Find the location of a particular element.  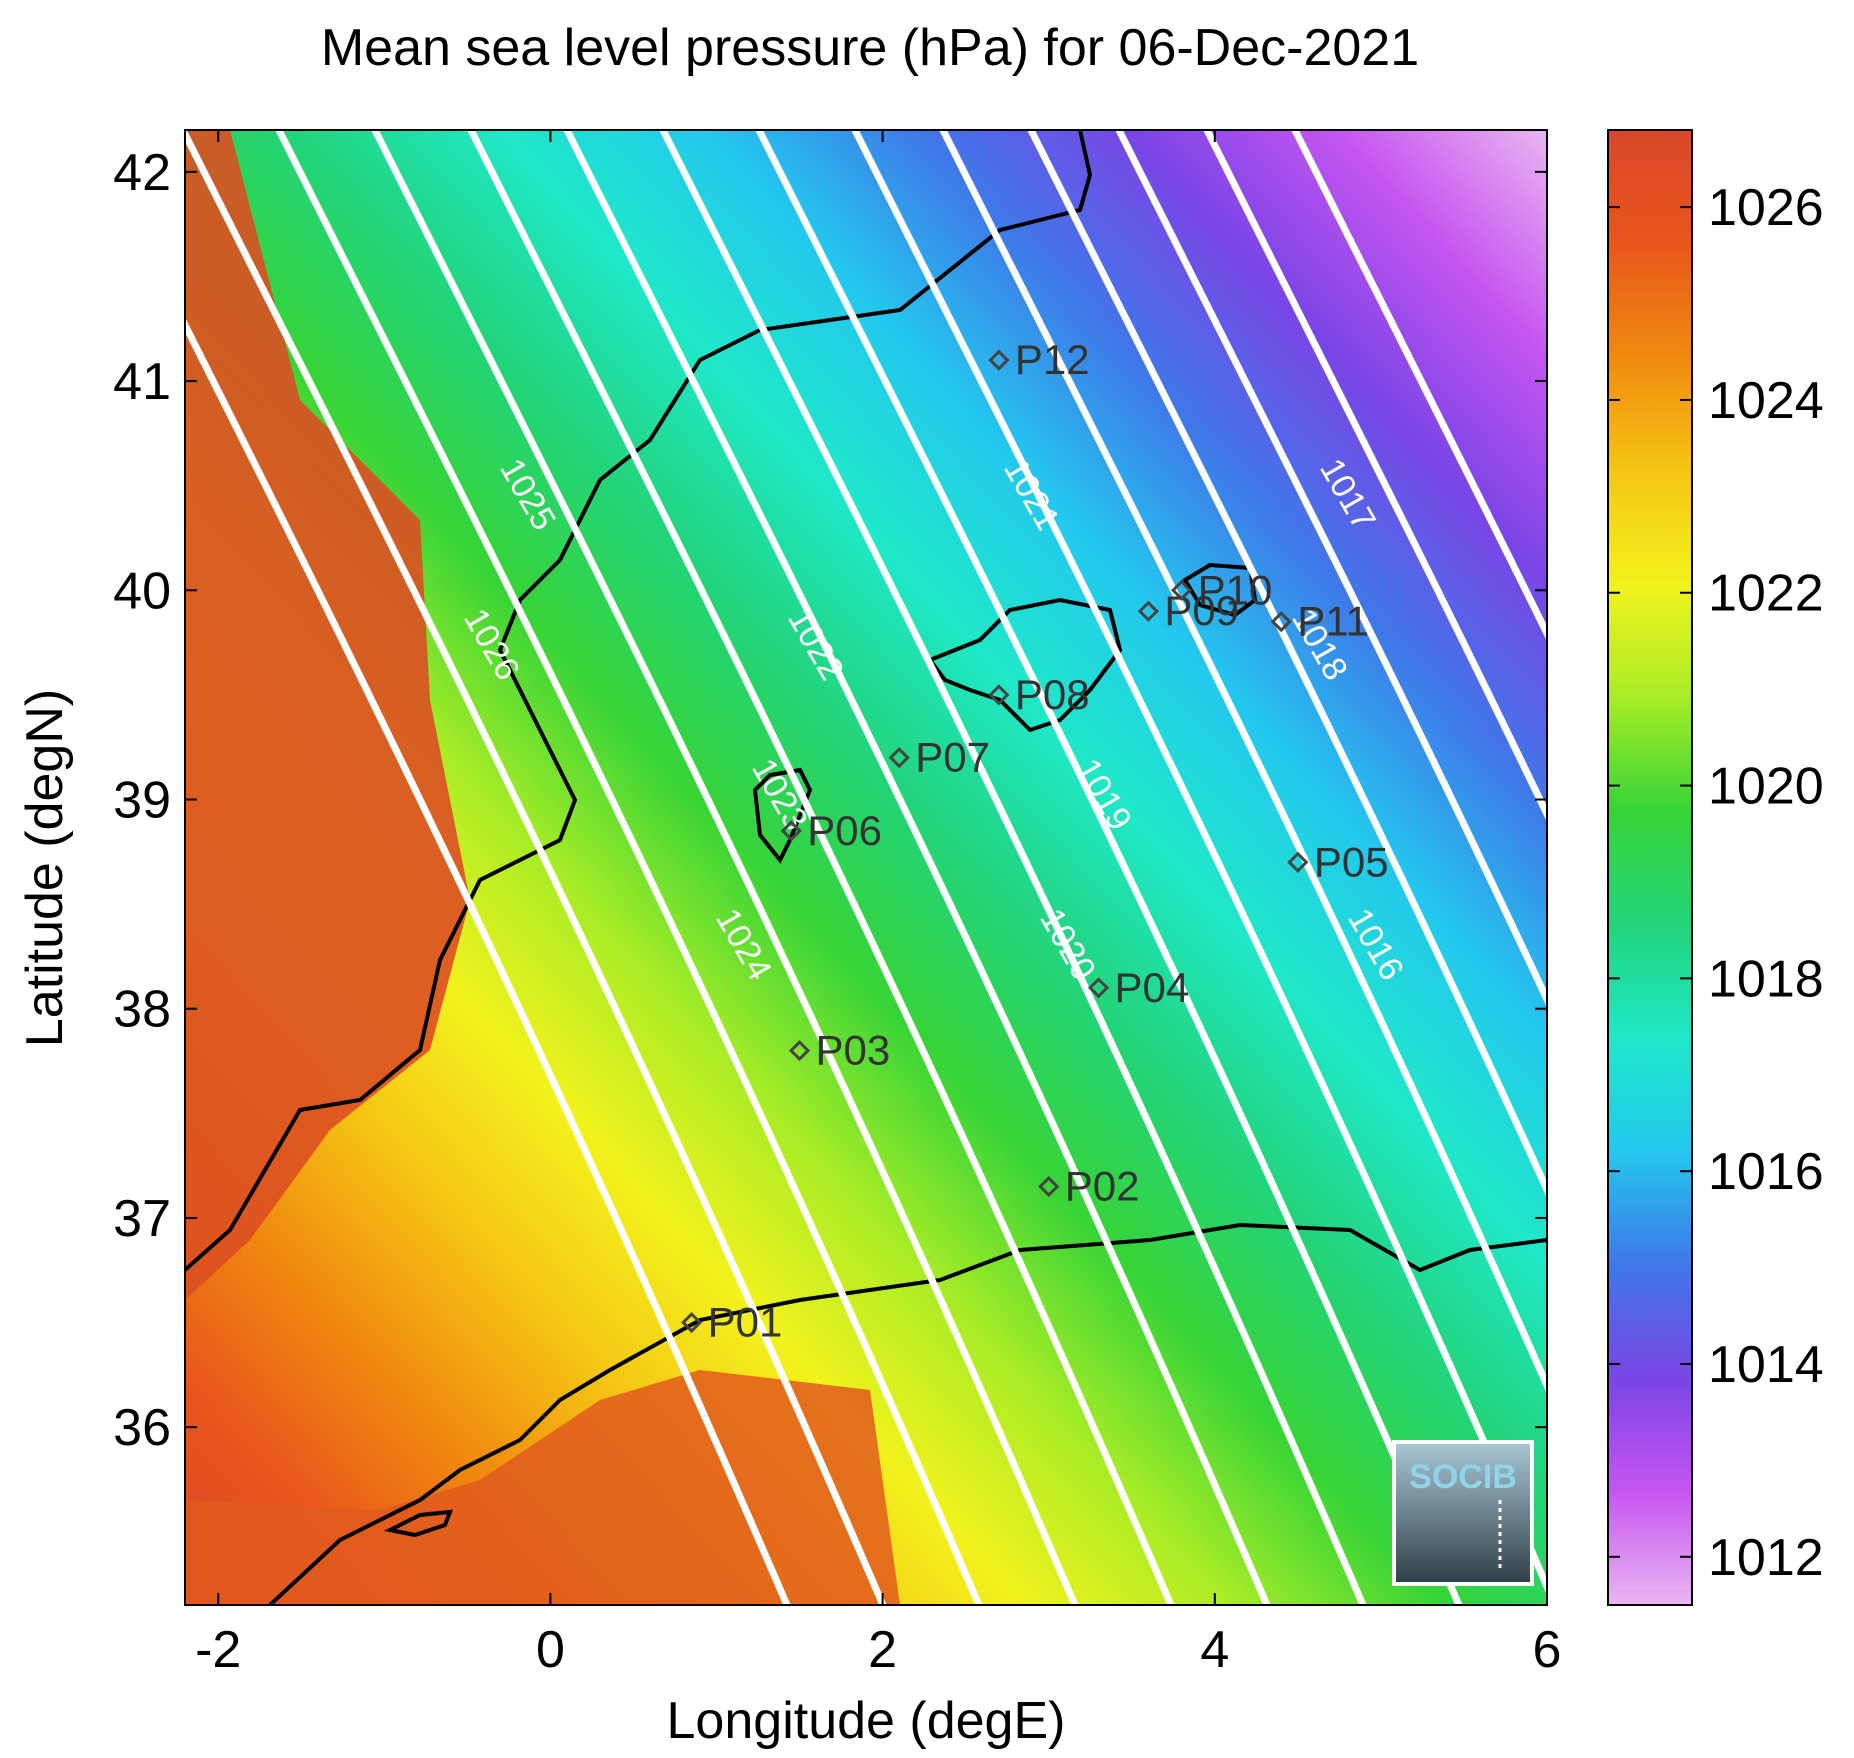

y-tick-label: 36 is located at coordinates (142, 1428).